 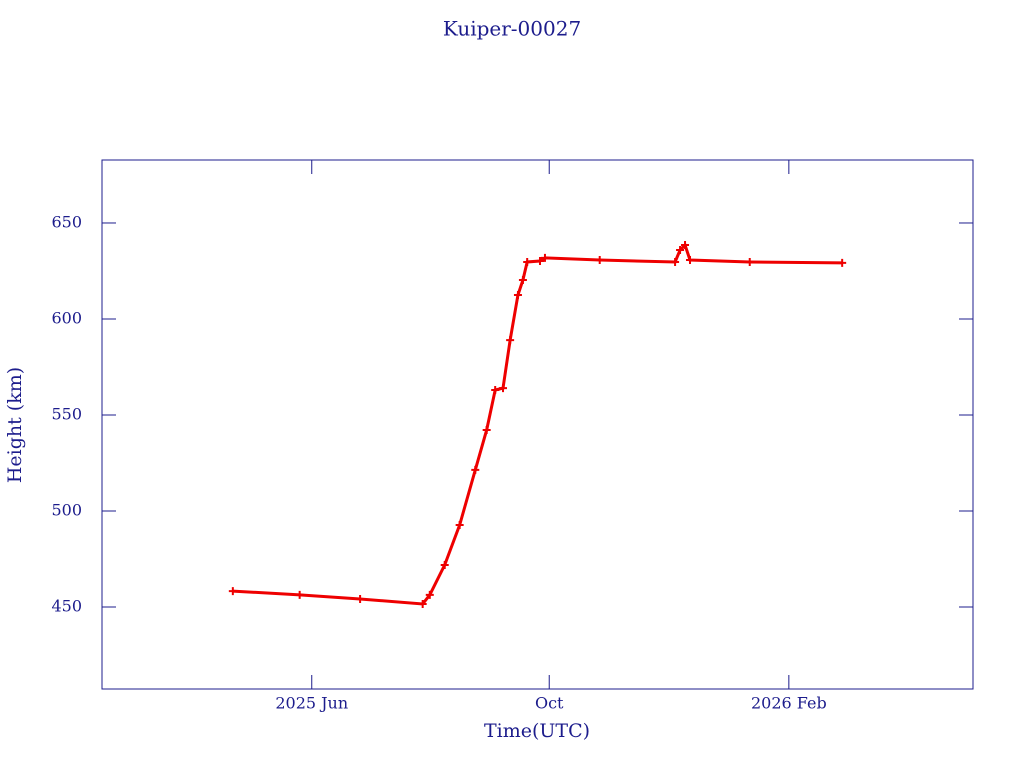 What do you see at coordinates (66, 606) in the screenshot?
I see `y-tick-label: 450` at bounding box center [66, 606].